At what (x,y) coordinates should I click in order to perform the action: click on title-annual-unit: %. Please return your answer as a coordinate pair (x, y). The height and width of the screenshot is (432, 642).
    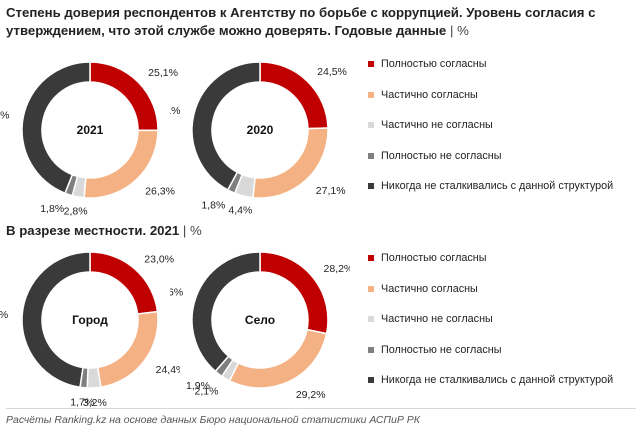
    Looking at the image, I should click on (463, 30).